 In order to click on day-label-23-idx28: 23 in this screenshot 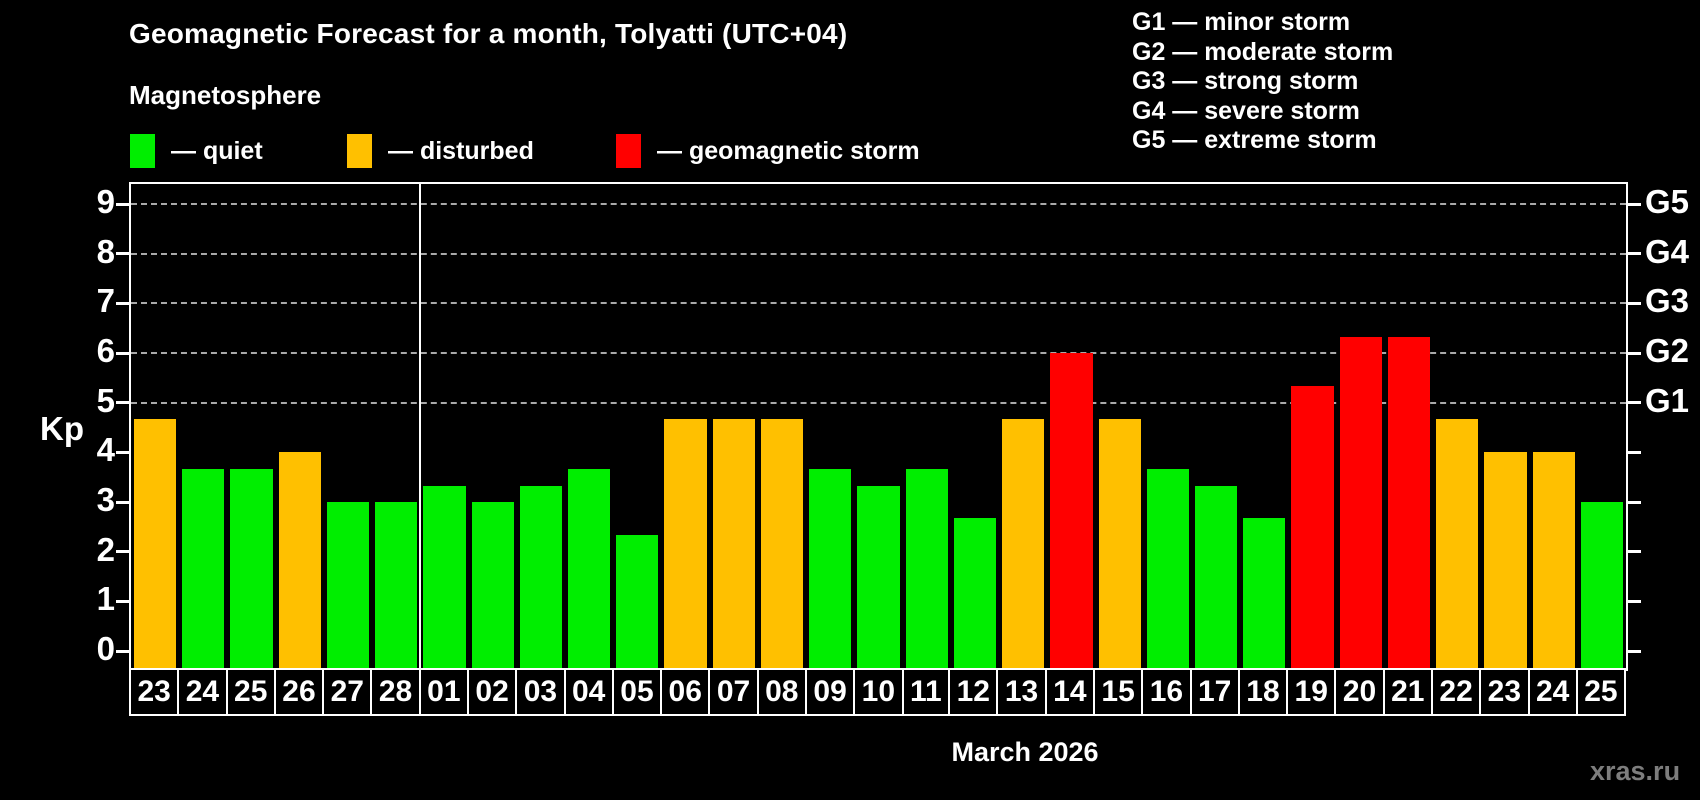, I will do `click(1504, 692)`.